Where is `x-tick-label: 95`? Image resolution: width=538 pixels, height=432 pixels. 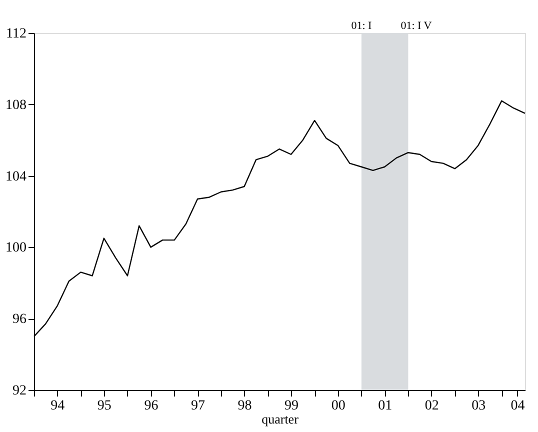 x-tick-label: 95 is located at coordinates (104, 406).